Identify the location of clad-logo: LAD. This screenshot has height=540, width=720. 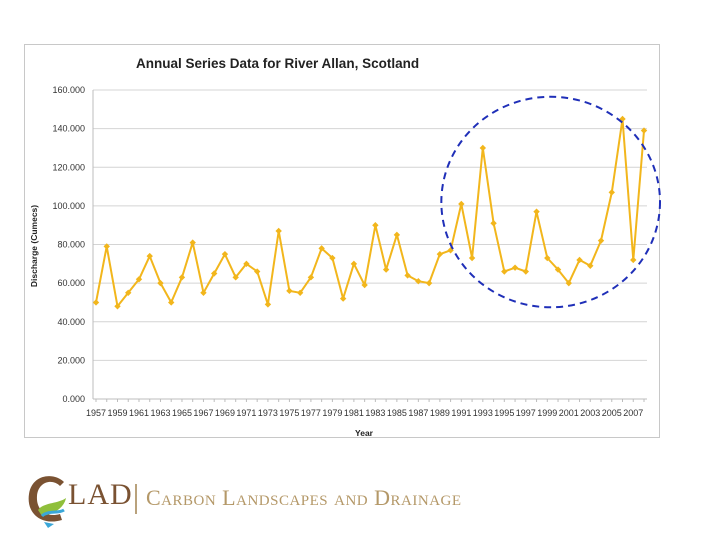
(79, 500).